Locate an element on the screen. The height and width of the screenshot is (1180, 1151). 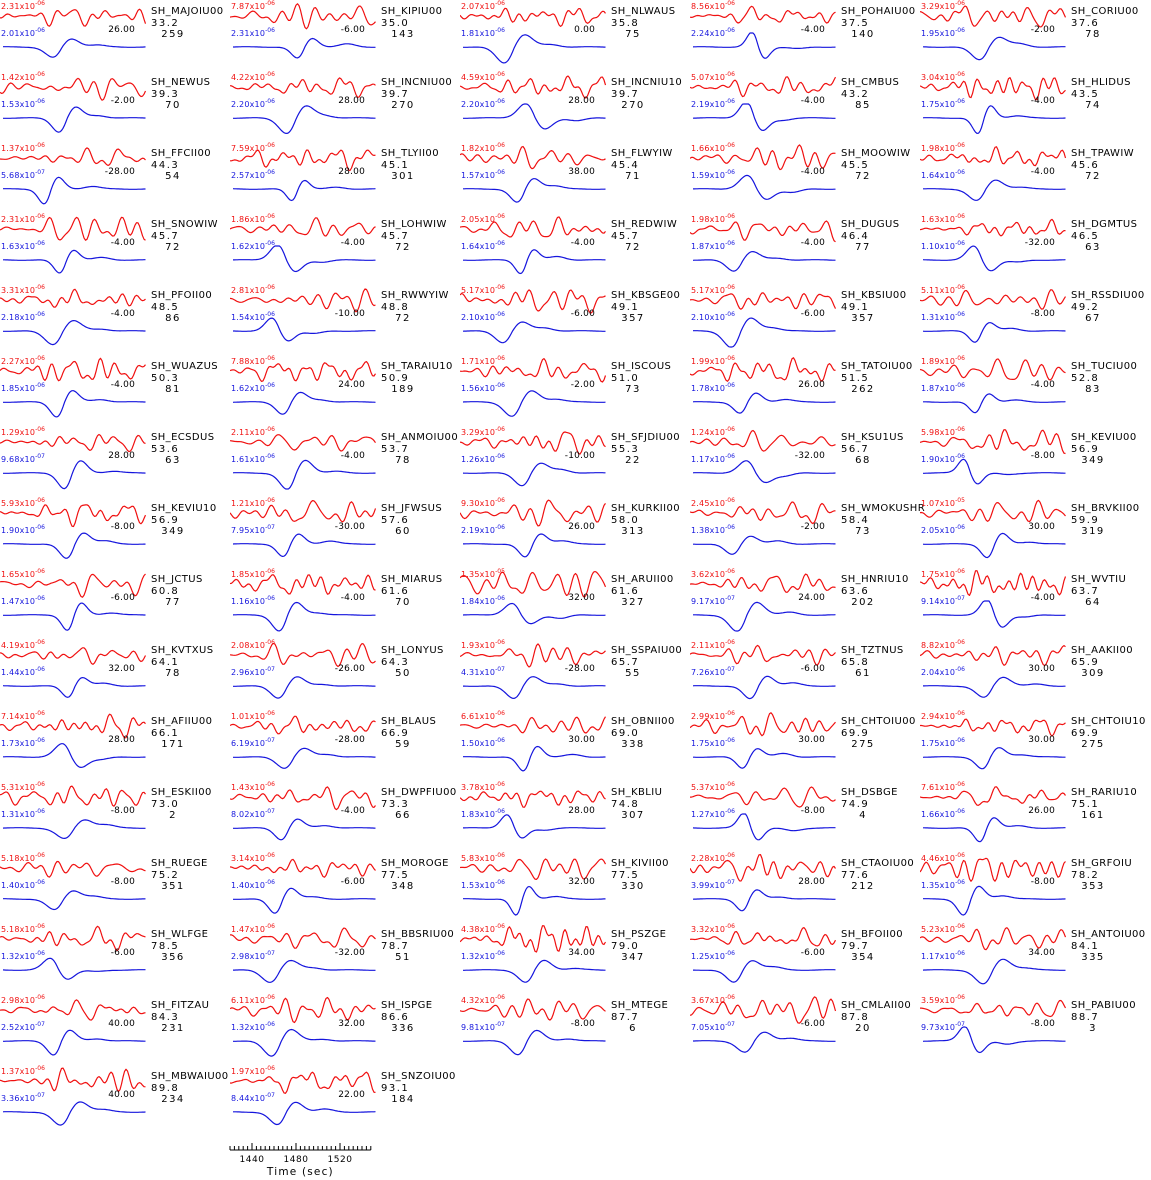
station-cell: 3.78x10-06 1.83x10-06 28.00 SH_KBLIU 74.8 307 is located at coordinates (575, 816).